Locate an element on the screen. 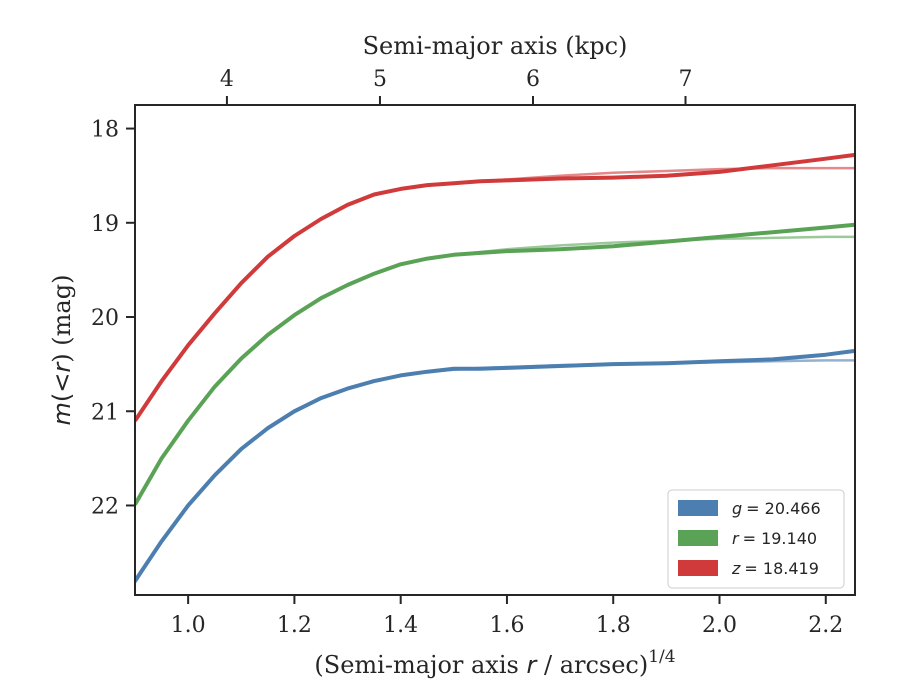 The width and height of the screenshot is (900, 700). legend-swatch-z is located at coordinates (698, 568).